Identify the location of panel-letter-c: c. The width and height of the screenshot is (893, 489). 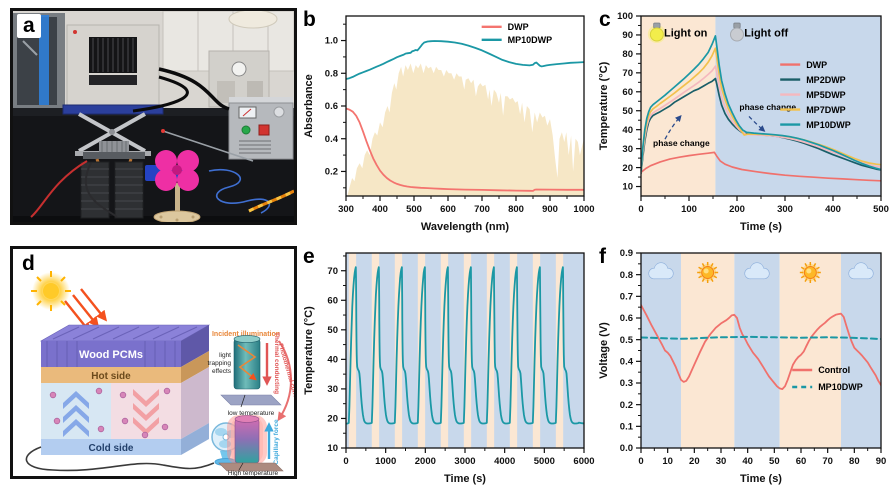
(605, 19).